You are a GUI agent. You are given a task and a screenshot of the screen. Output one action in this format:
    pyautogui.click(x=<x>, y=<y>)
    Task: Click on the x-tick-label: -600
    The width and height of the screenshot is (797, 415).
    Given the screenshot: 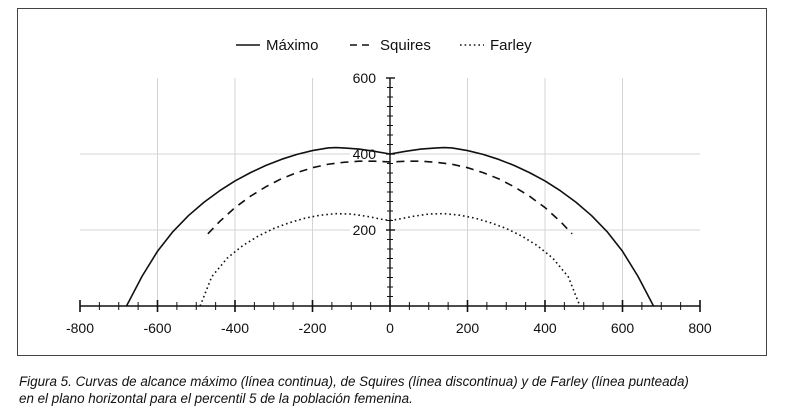 What is the action you would take?
    pyautogui.click(x=157, y=328)
    